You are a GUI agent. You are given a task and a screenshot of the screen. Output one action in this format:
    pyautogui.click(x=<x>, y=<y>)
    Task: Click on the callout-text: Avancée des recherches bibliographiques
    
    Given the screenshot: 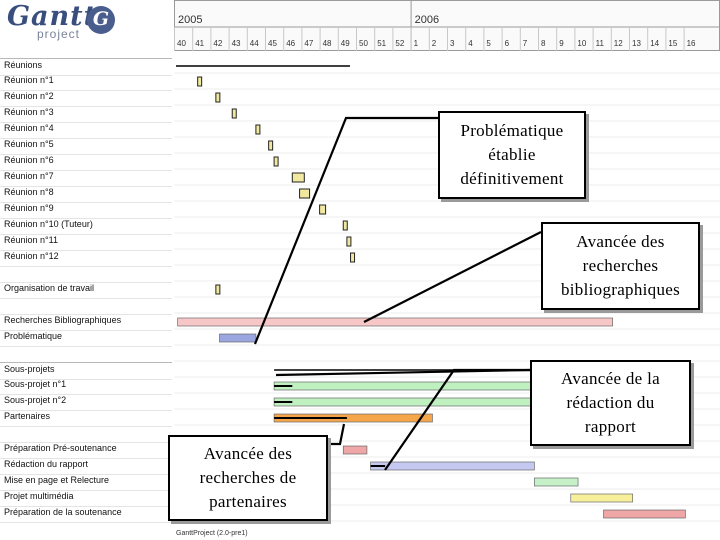 What is the action you would take?
    pyautogui.click(x=620, y=266)
    